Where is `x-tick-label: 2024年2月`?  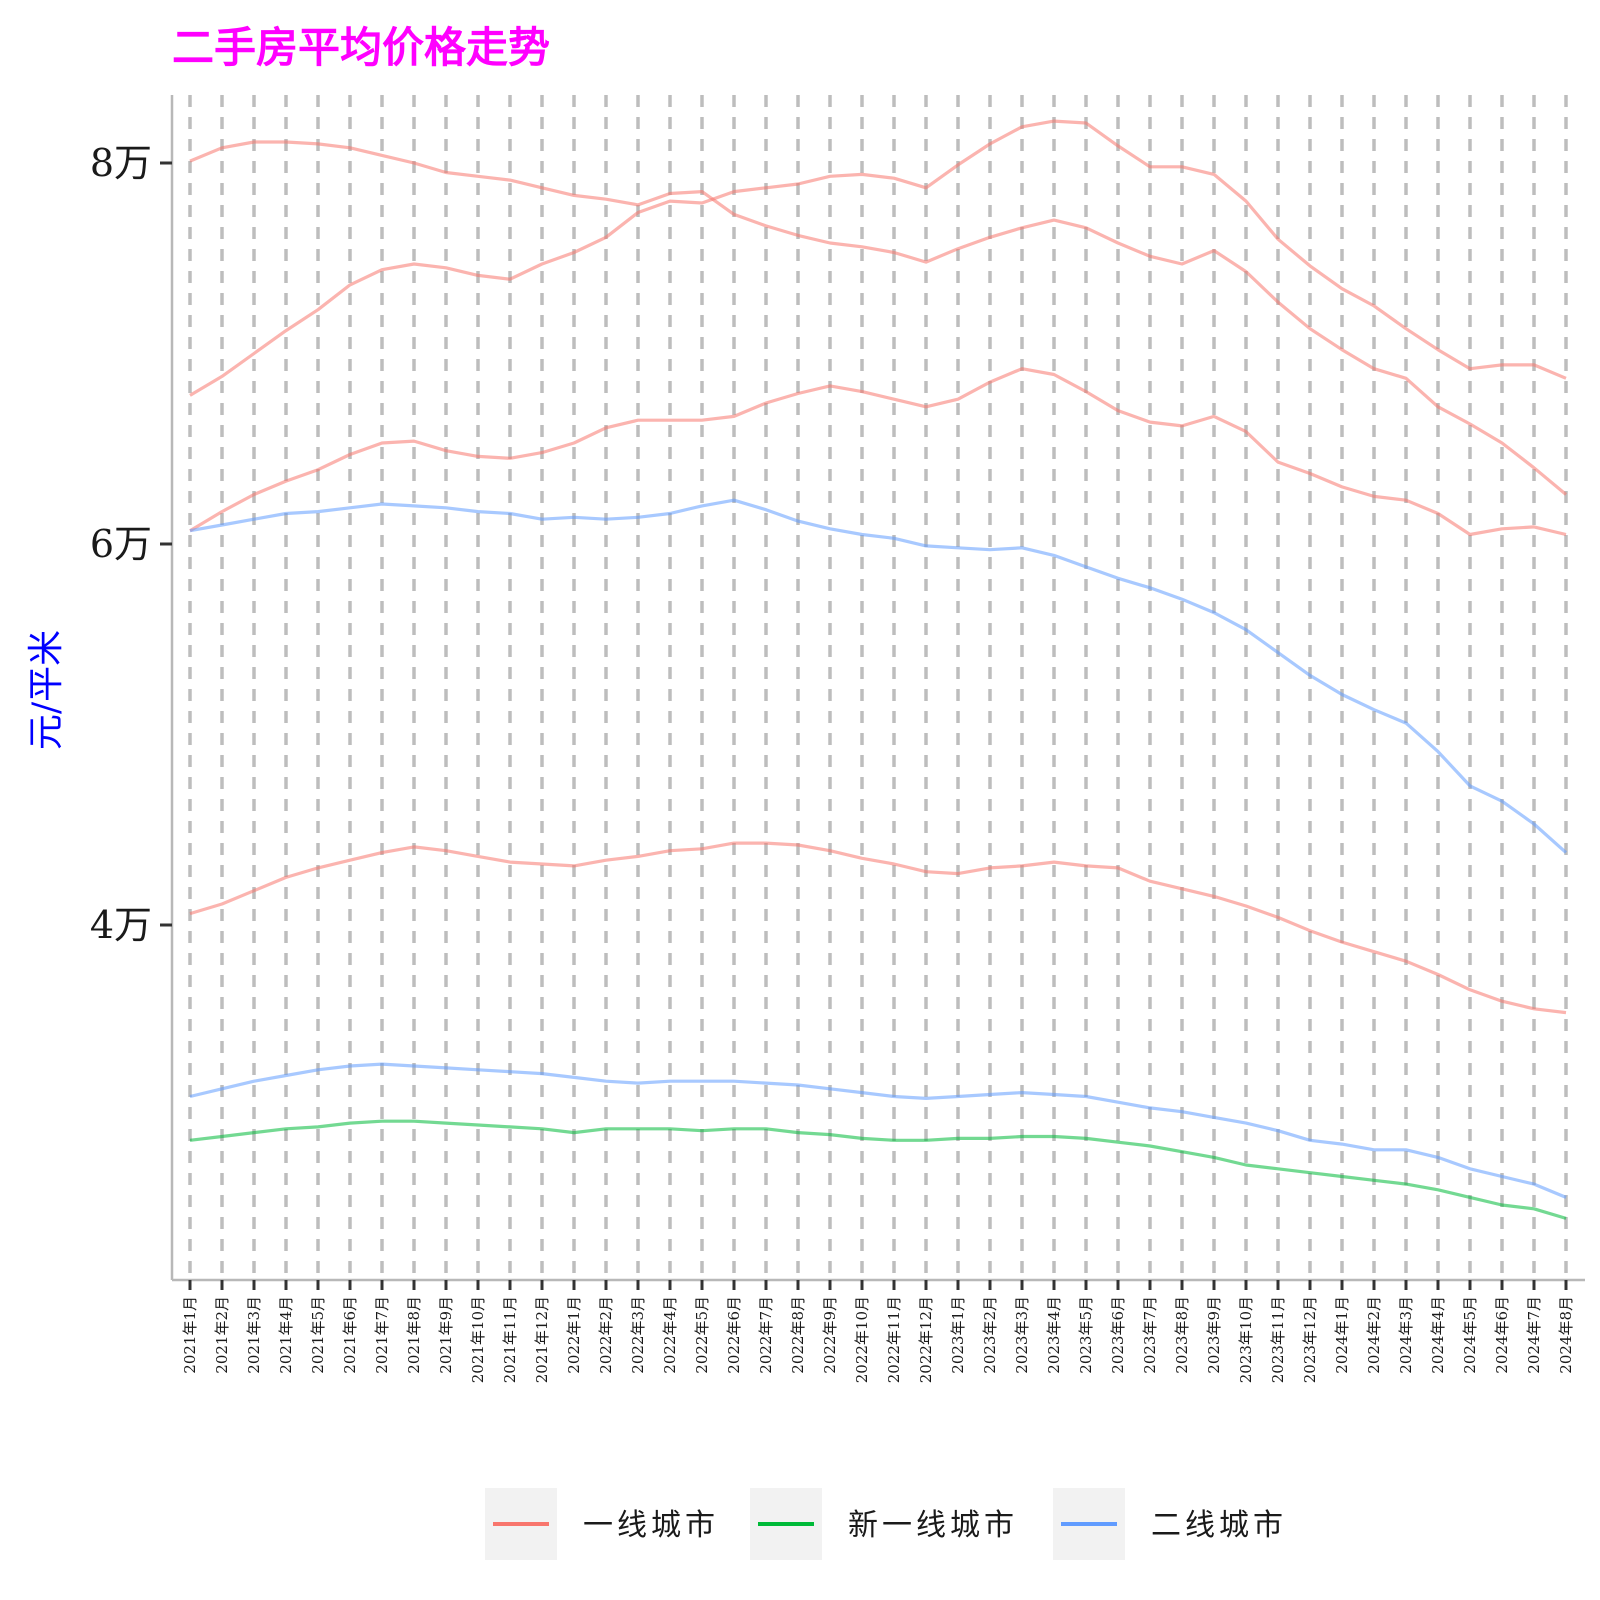
x-tick-label: 2024年2月 is located at coordinates (1374, 1335).